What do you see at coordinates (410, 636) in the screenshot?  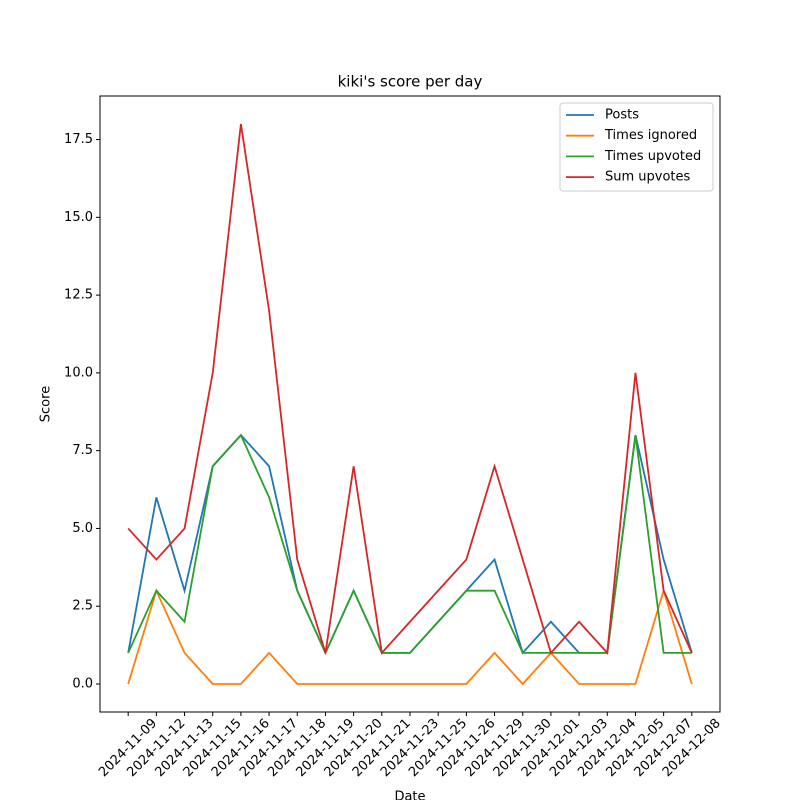 I see `series-line` at bounding box center [410, 636].